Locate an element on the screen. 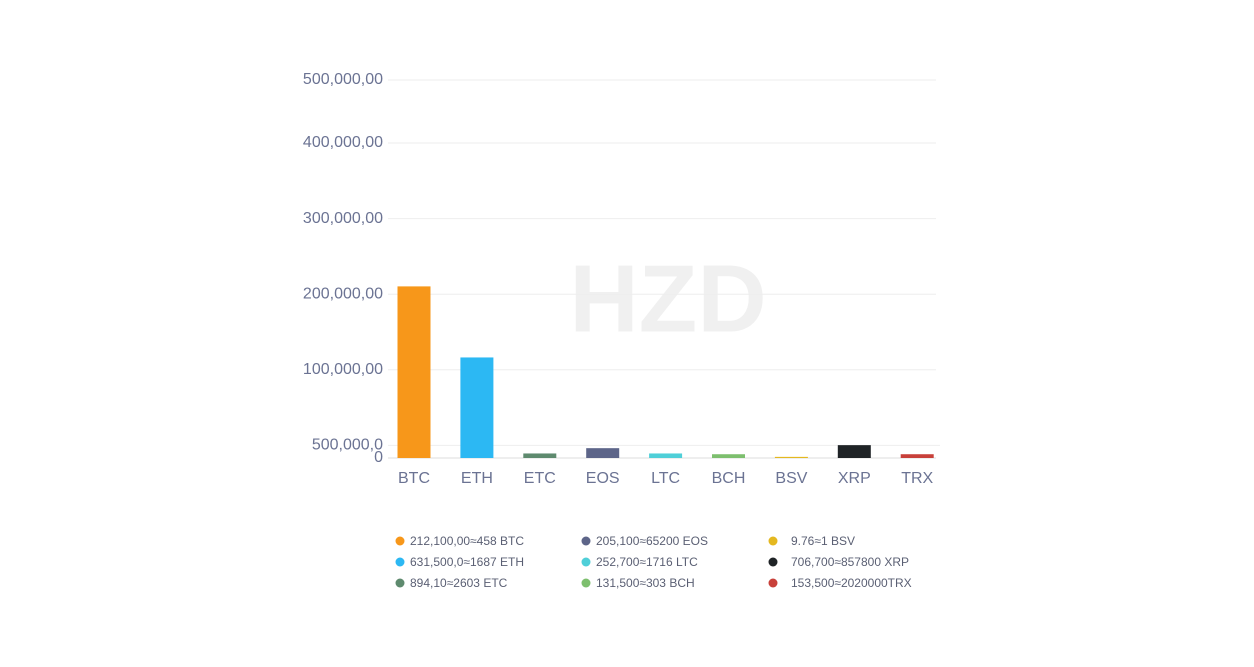  y-tick-label: 0 is located at coordinates (378, 457).